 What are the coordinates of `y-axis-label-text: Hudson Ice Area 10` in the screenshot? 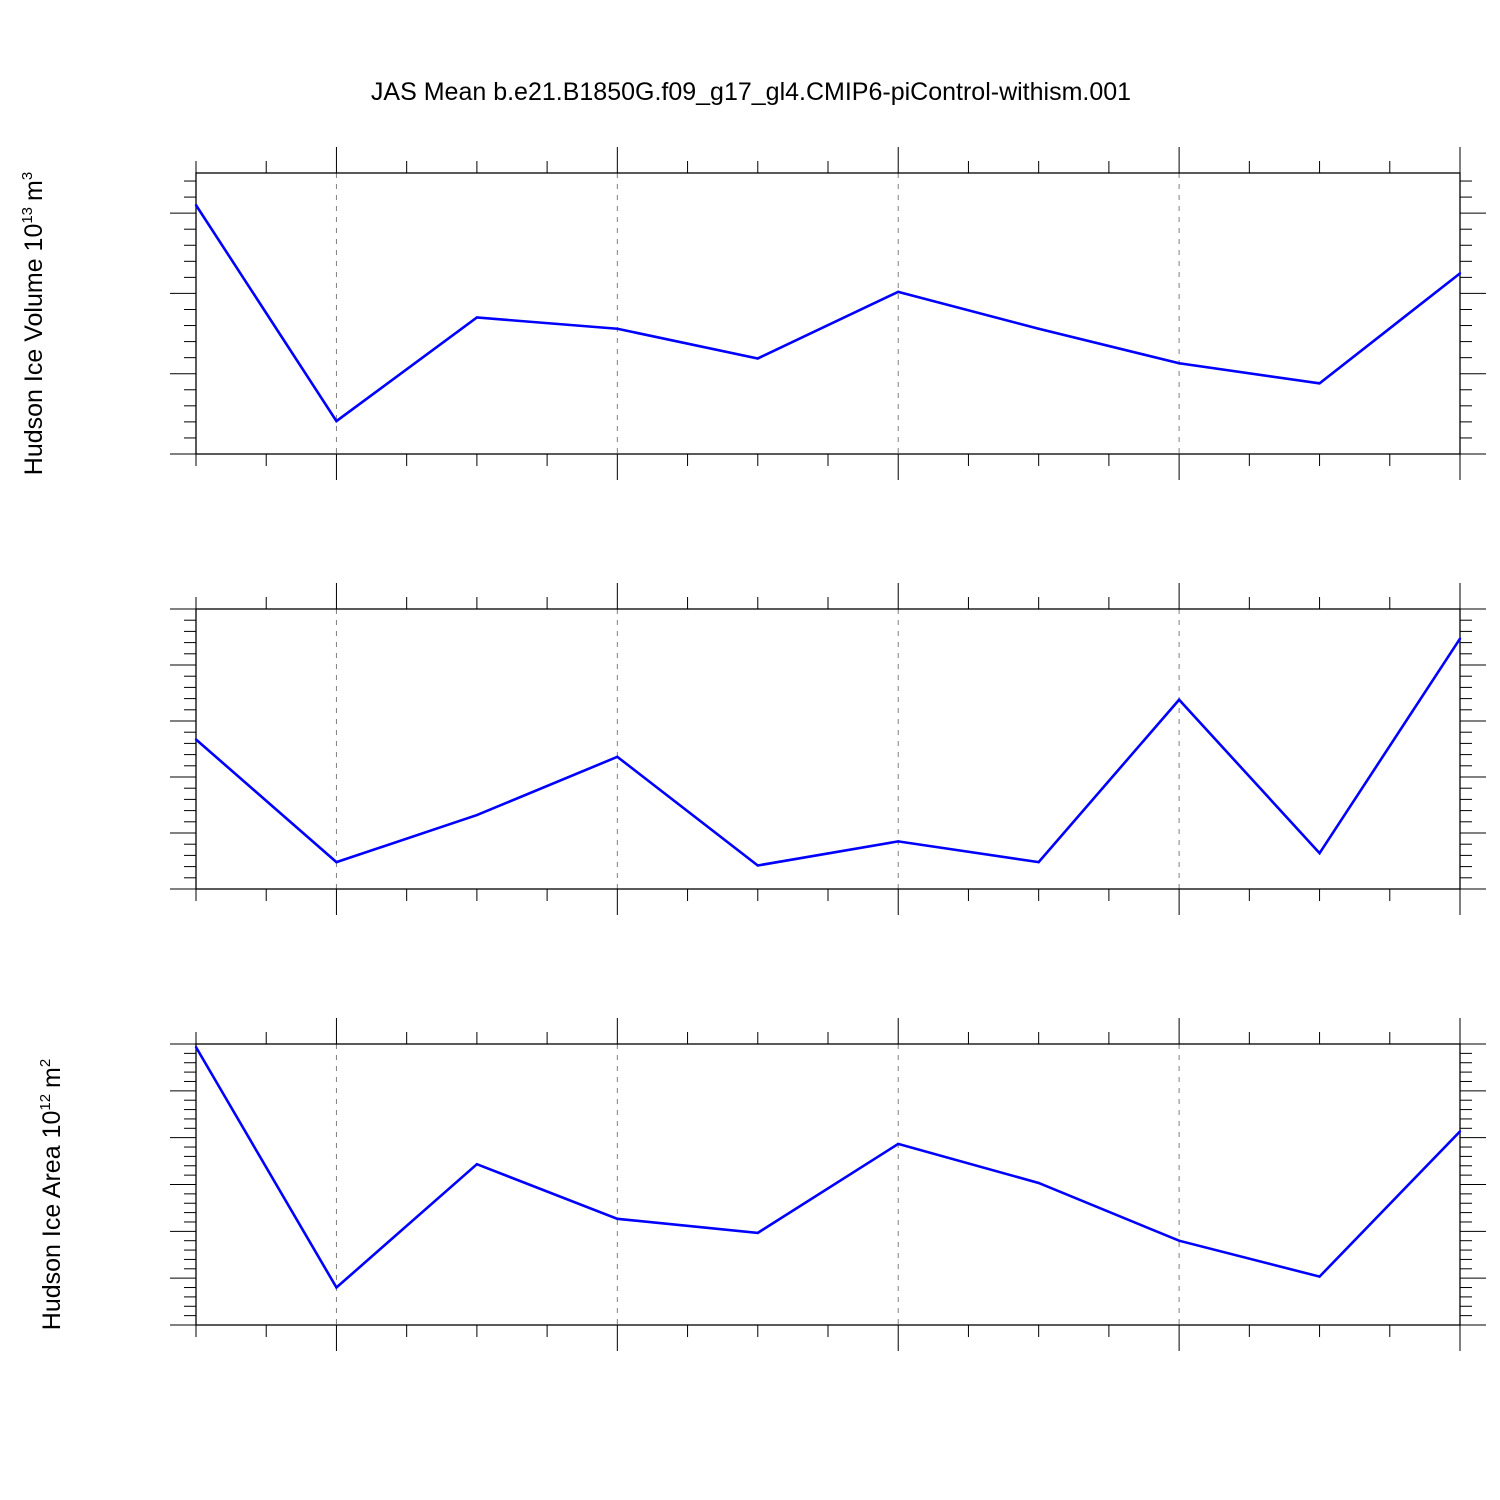 It's located at (52, 1221).